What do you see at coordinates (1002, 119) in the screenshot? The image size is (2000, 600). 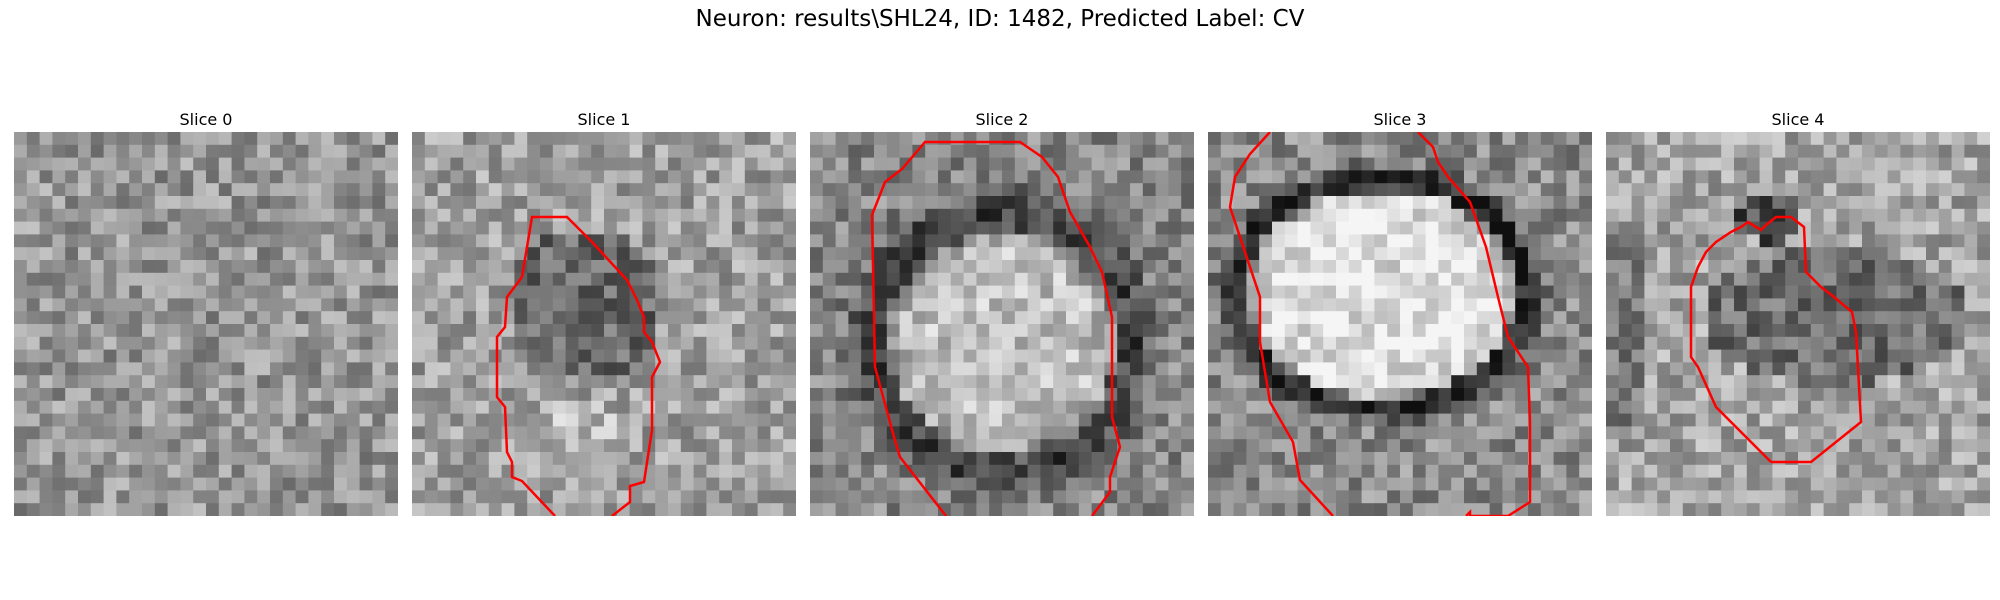 I see `slice-title-2: Slice 2` at bounding box center [1002, 119].